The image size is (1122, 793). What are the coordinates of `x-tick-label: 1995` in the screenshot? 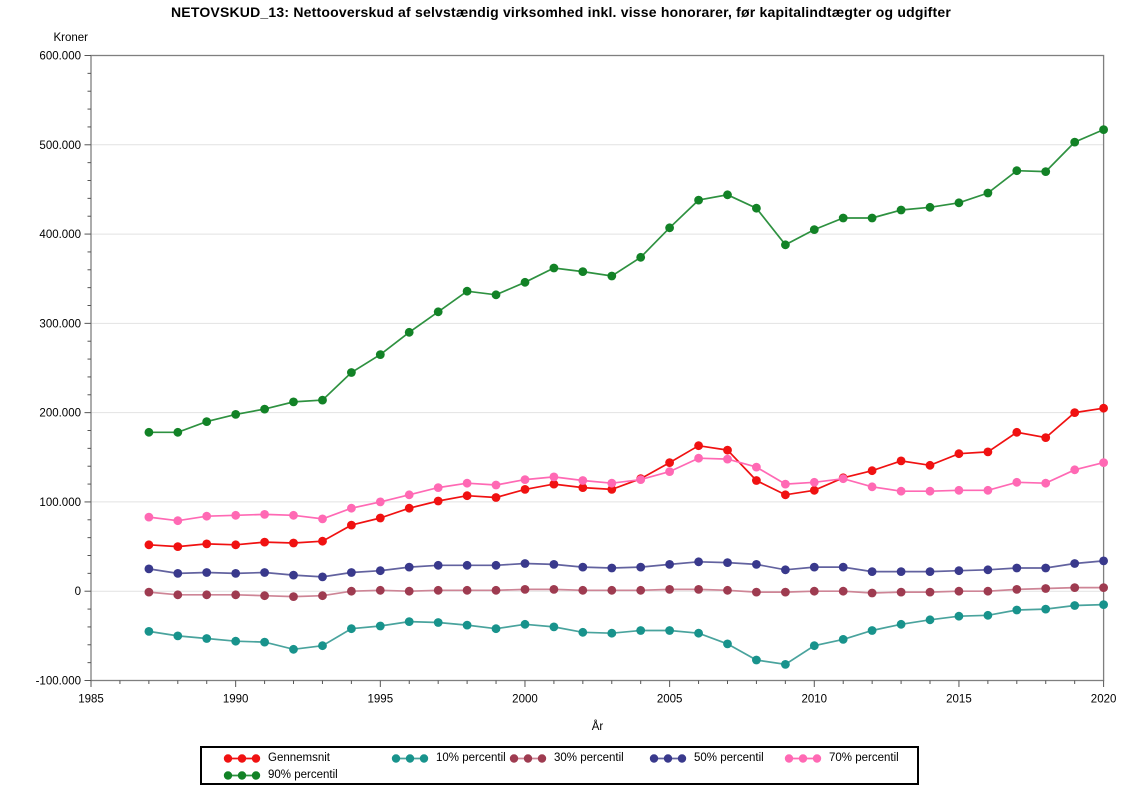 It's located at (381, 700).